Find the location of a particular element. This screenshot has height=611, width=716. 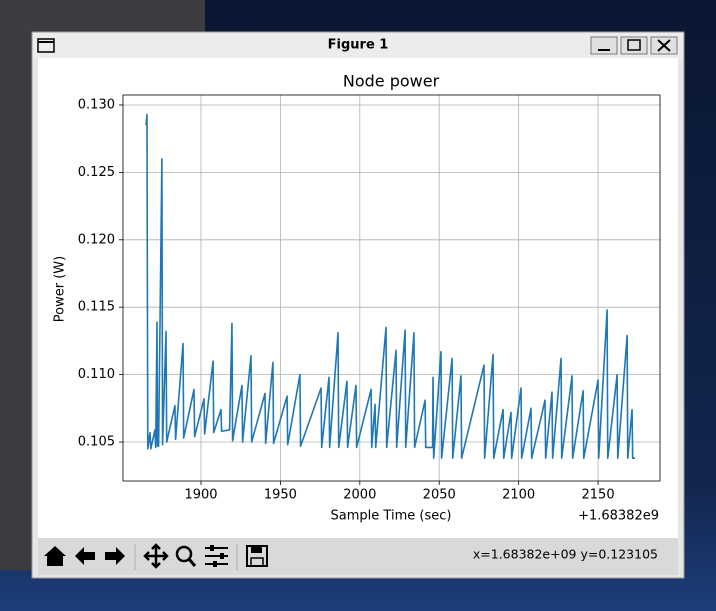

y-tick-label: 0.115 is located at coordinates (96, 307).